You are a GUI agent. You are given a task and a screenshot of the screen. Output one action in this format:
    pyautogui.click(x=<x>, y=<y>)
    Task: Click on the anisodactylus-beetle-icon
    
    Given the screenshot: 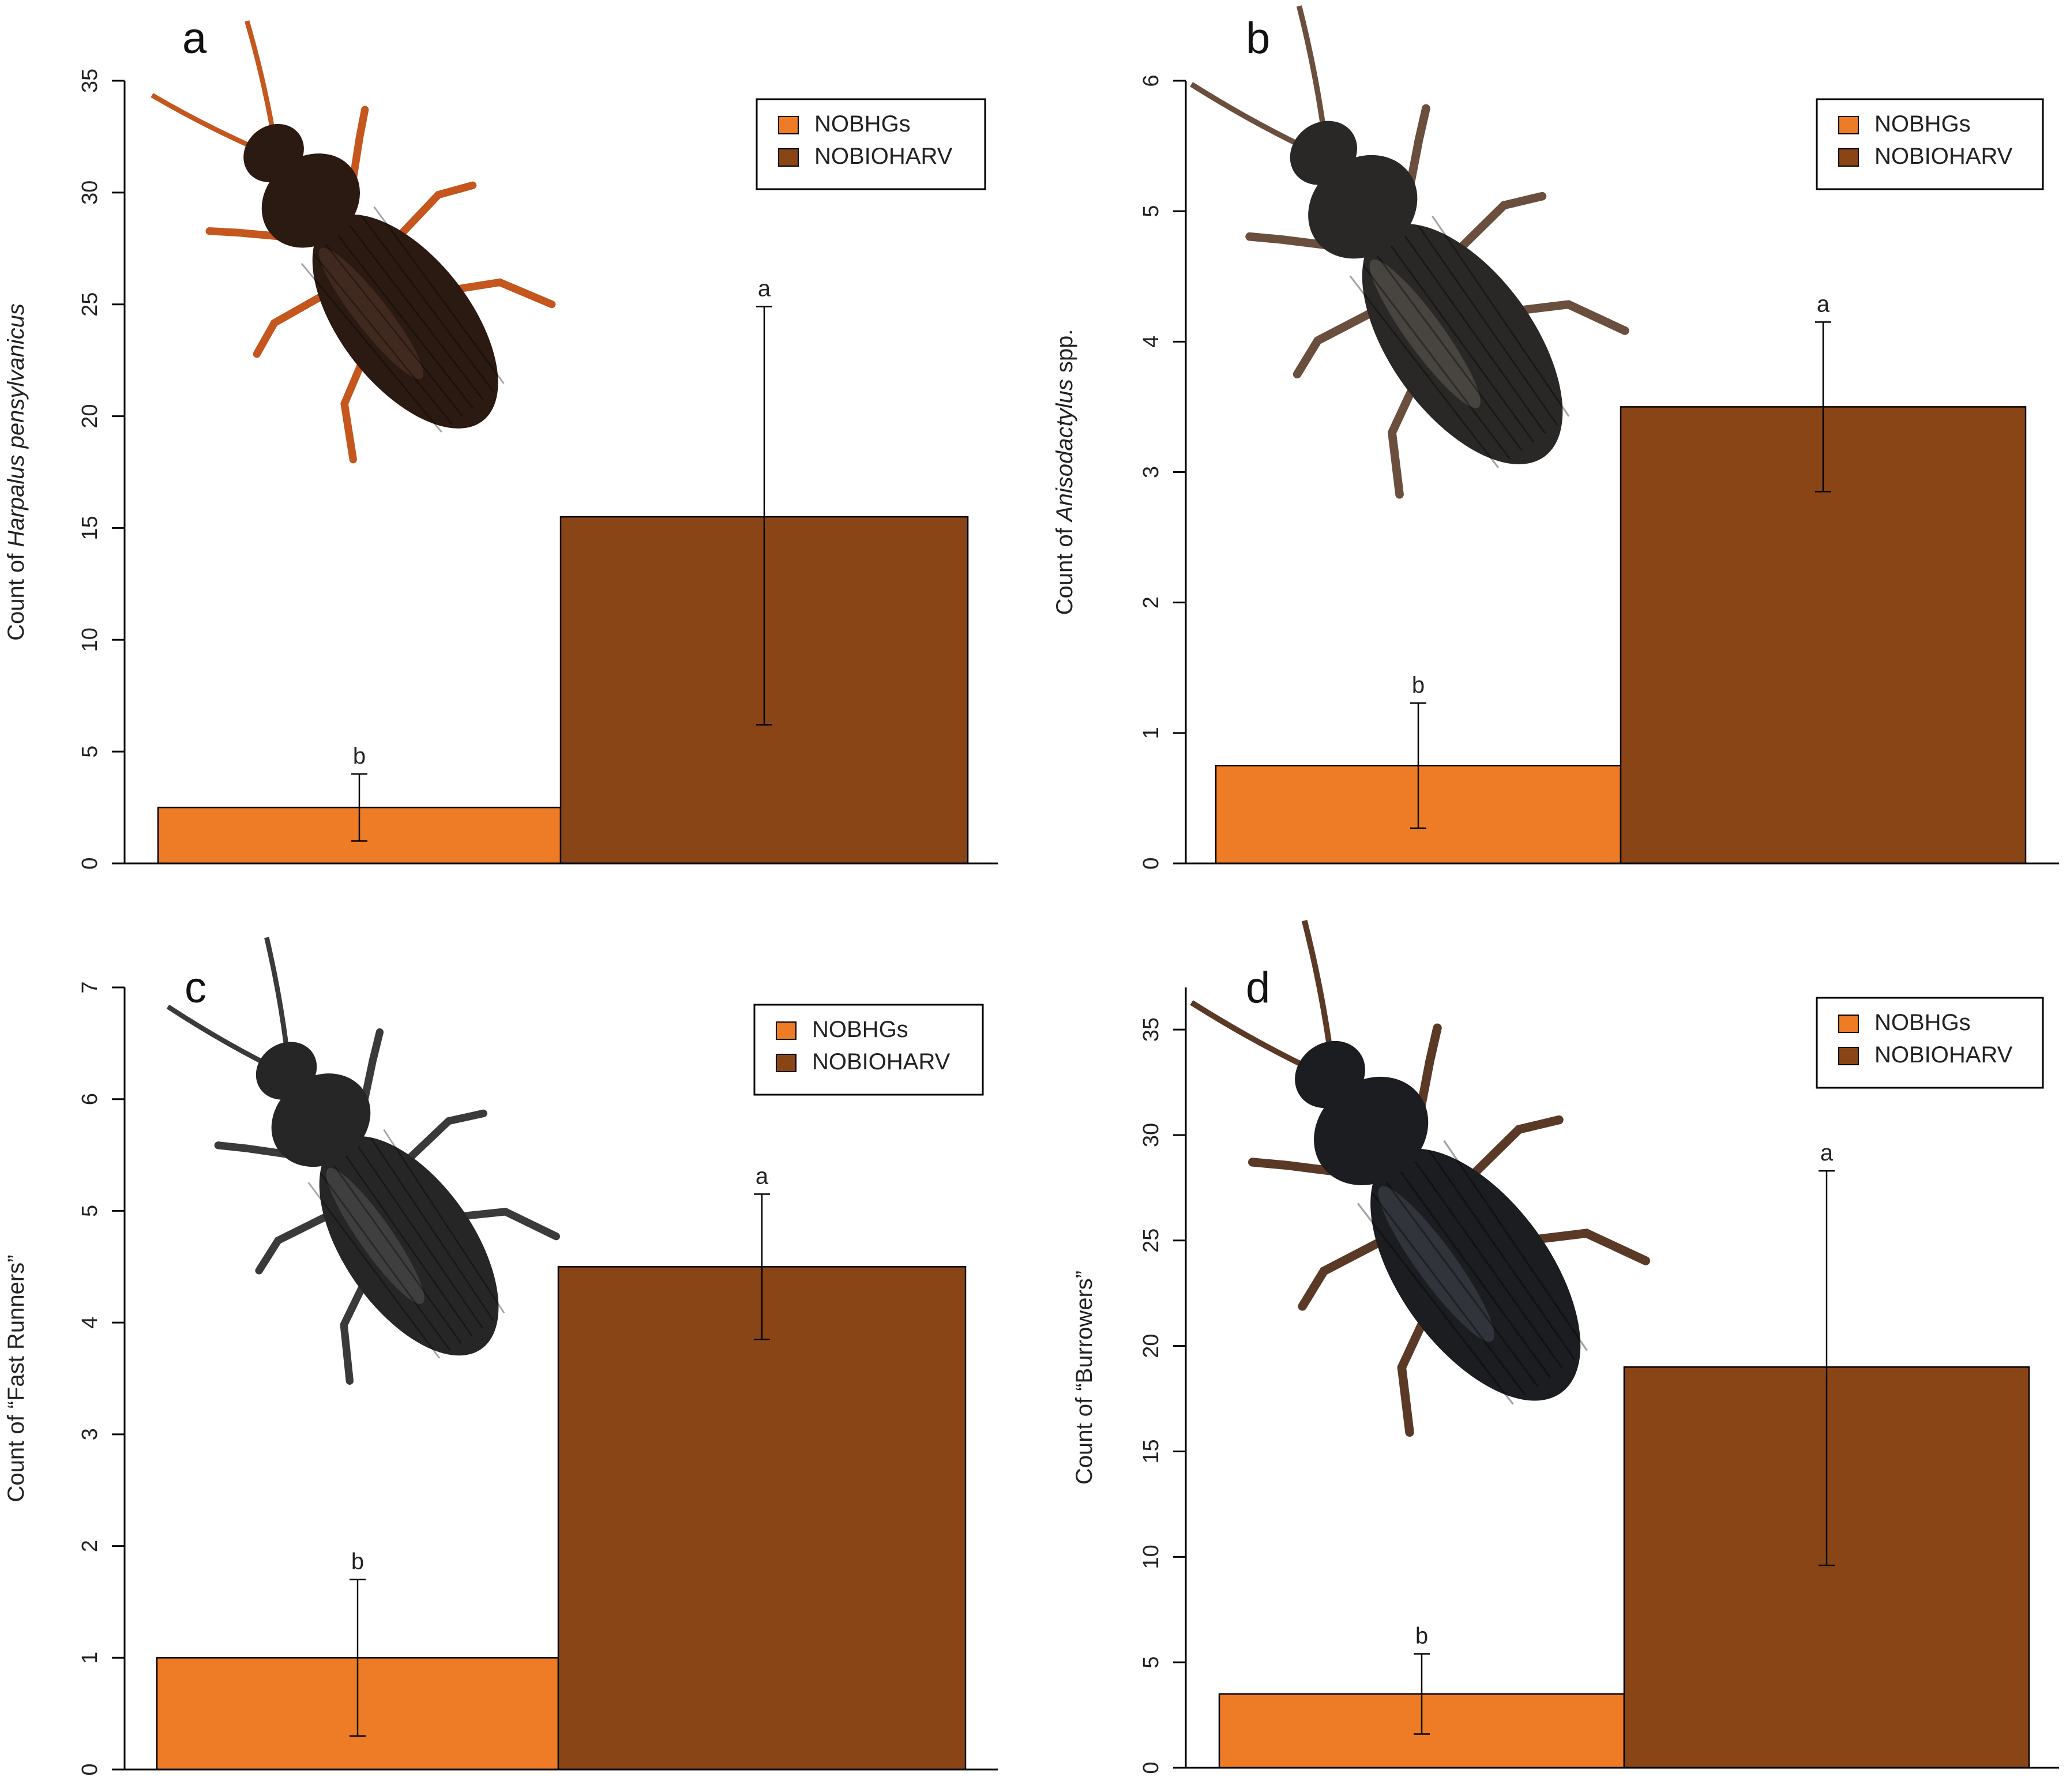 What is the action you would take?
    pyautogui.click(x=1409, y=252)
    